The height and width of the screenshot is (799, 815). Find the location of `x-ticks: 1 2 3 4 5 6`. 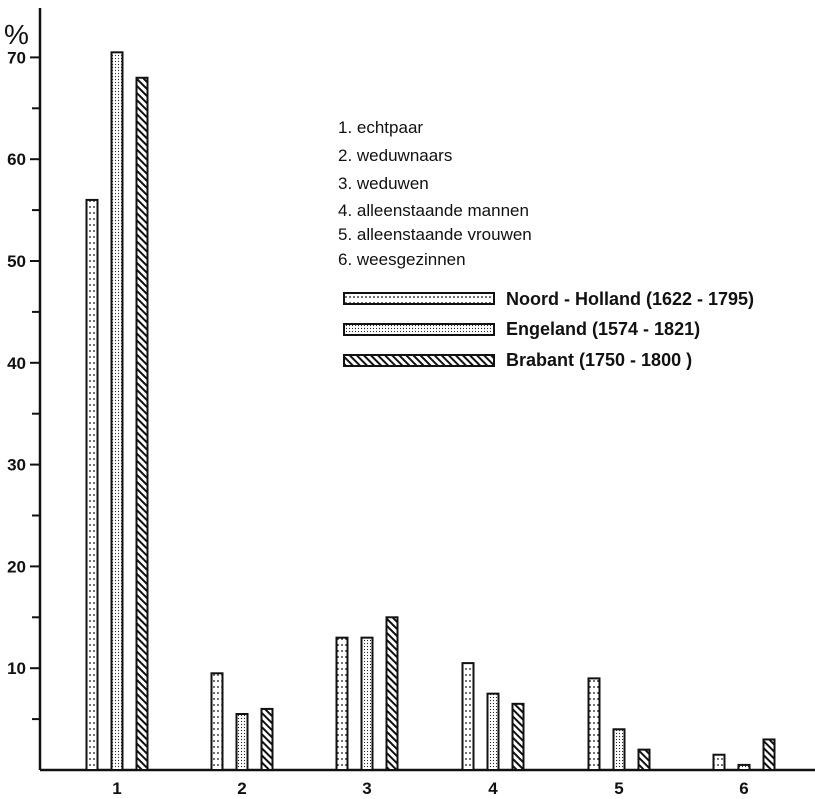

x-ticks: 1 2 3 4 5 6 is located at coordinates (430, 788).